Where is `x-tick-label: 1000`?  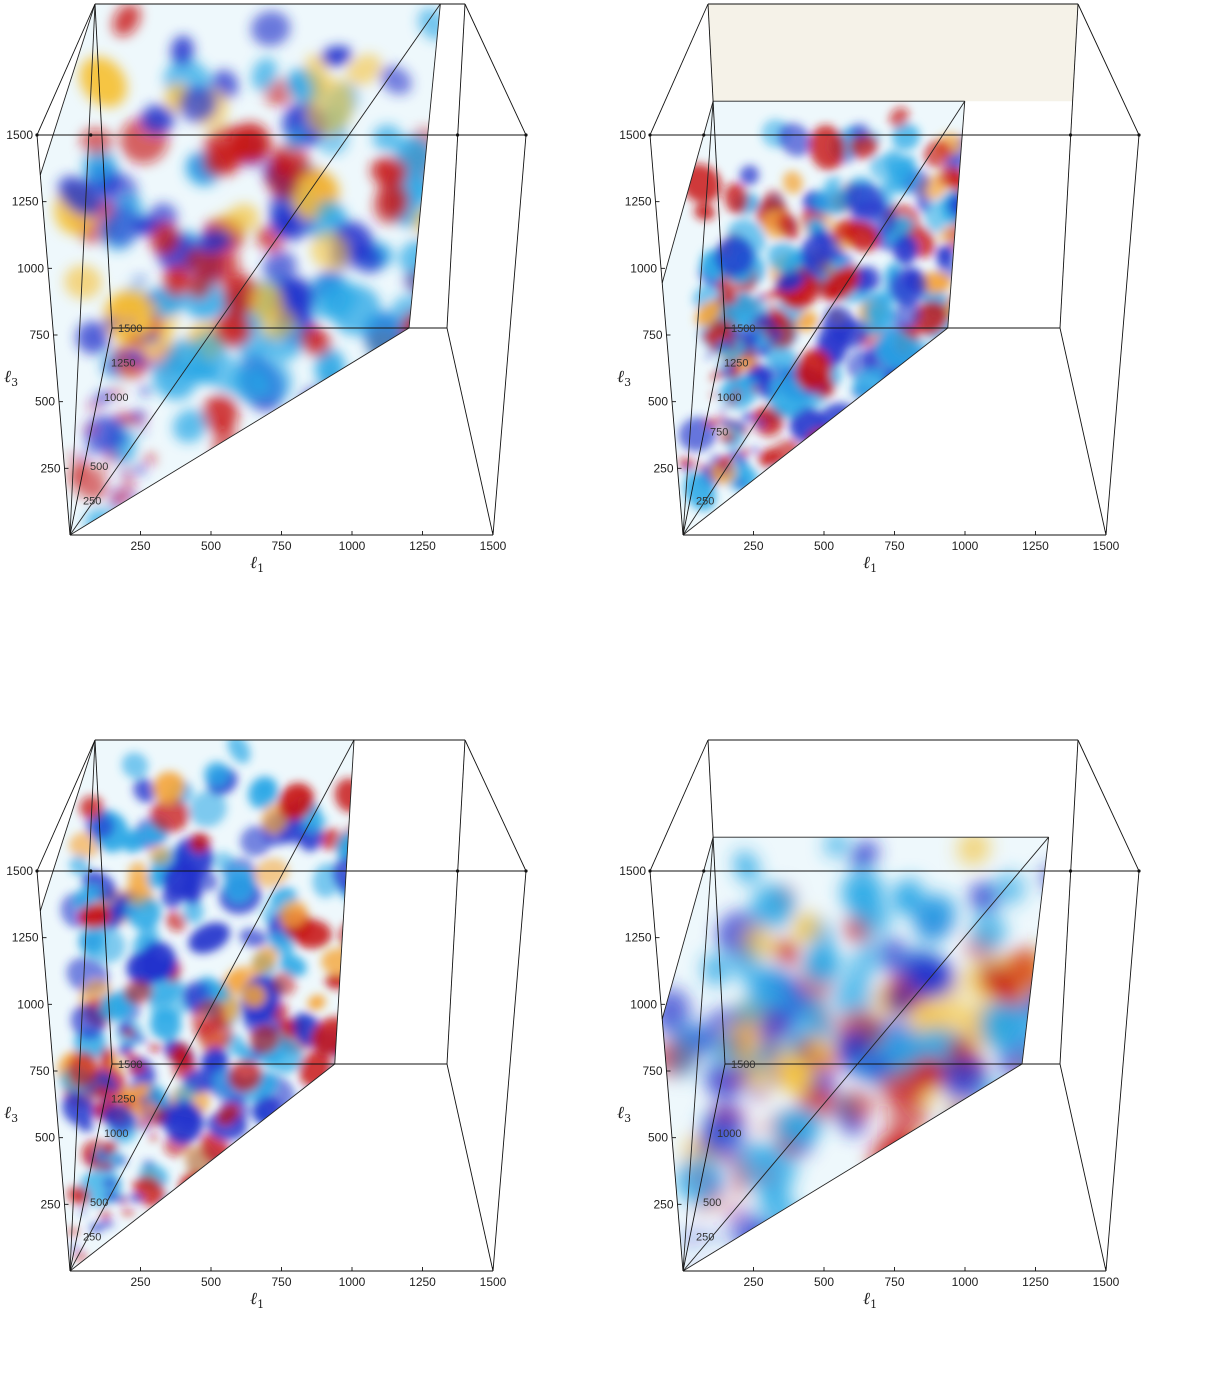
x-tick-label: 1000 is located at coordinates (965, 1282).